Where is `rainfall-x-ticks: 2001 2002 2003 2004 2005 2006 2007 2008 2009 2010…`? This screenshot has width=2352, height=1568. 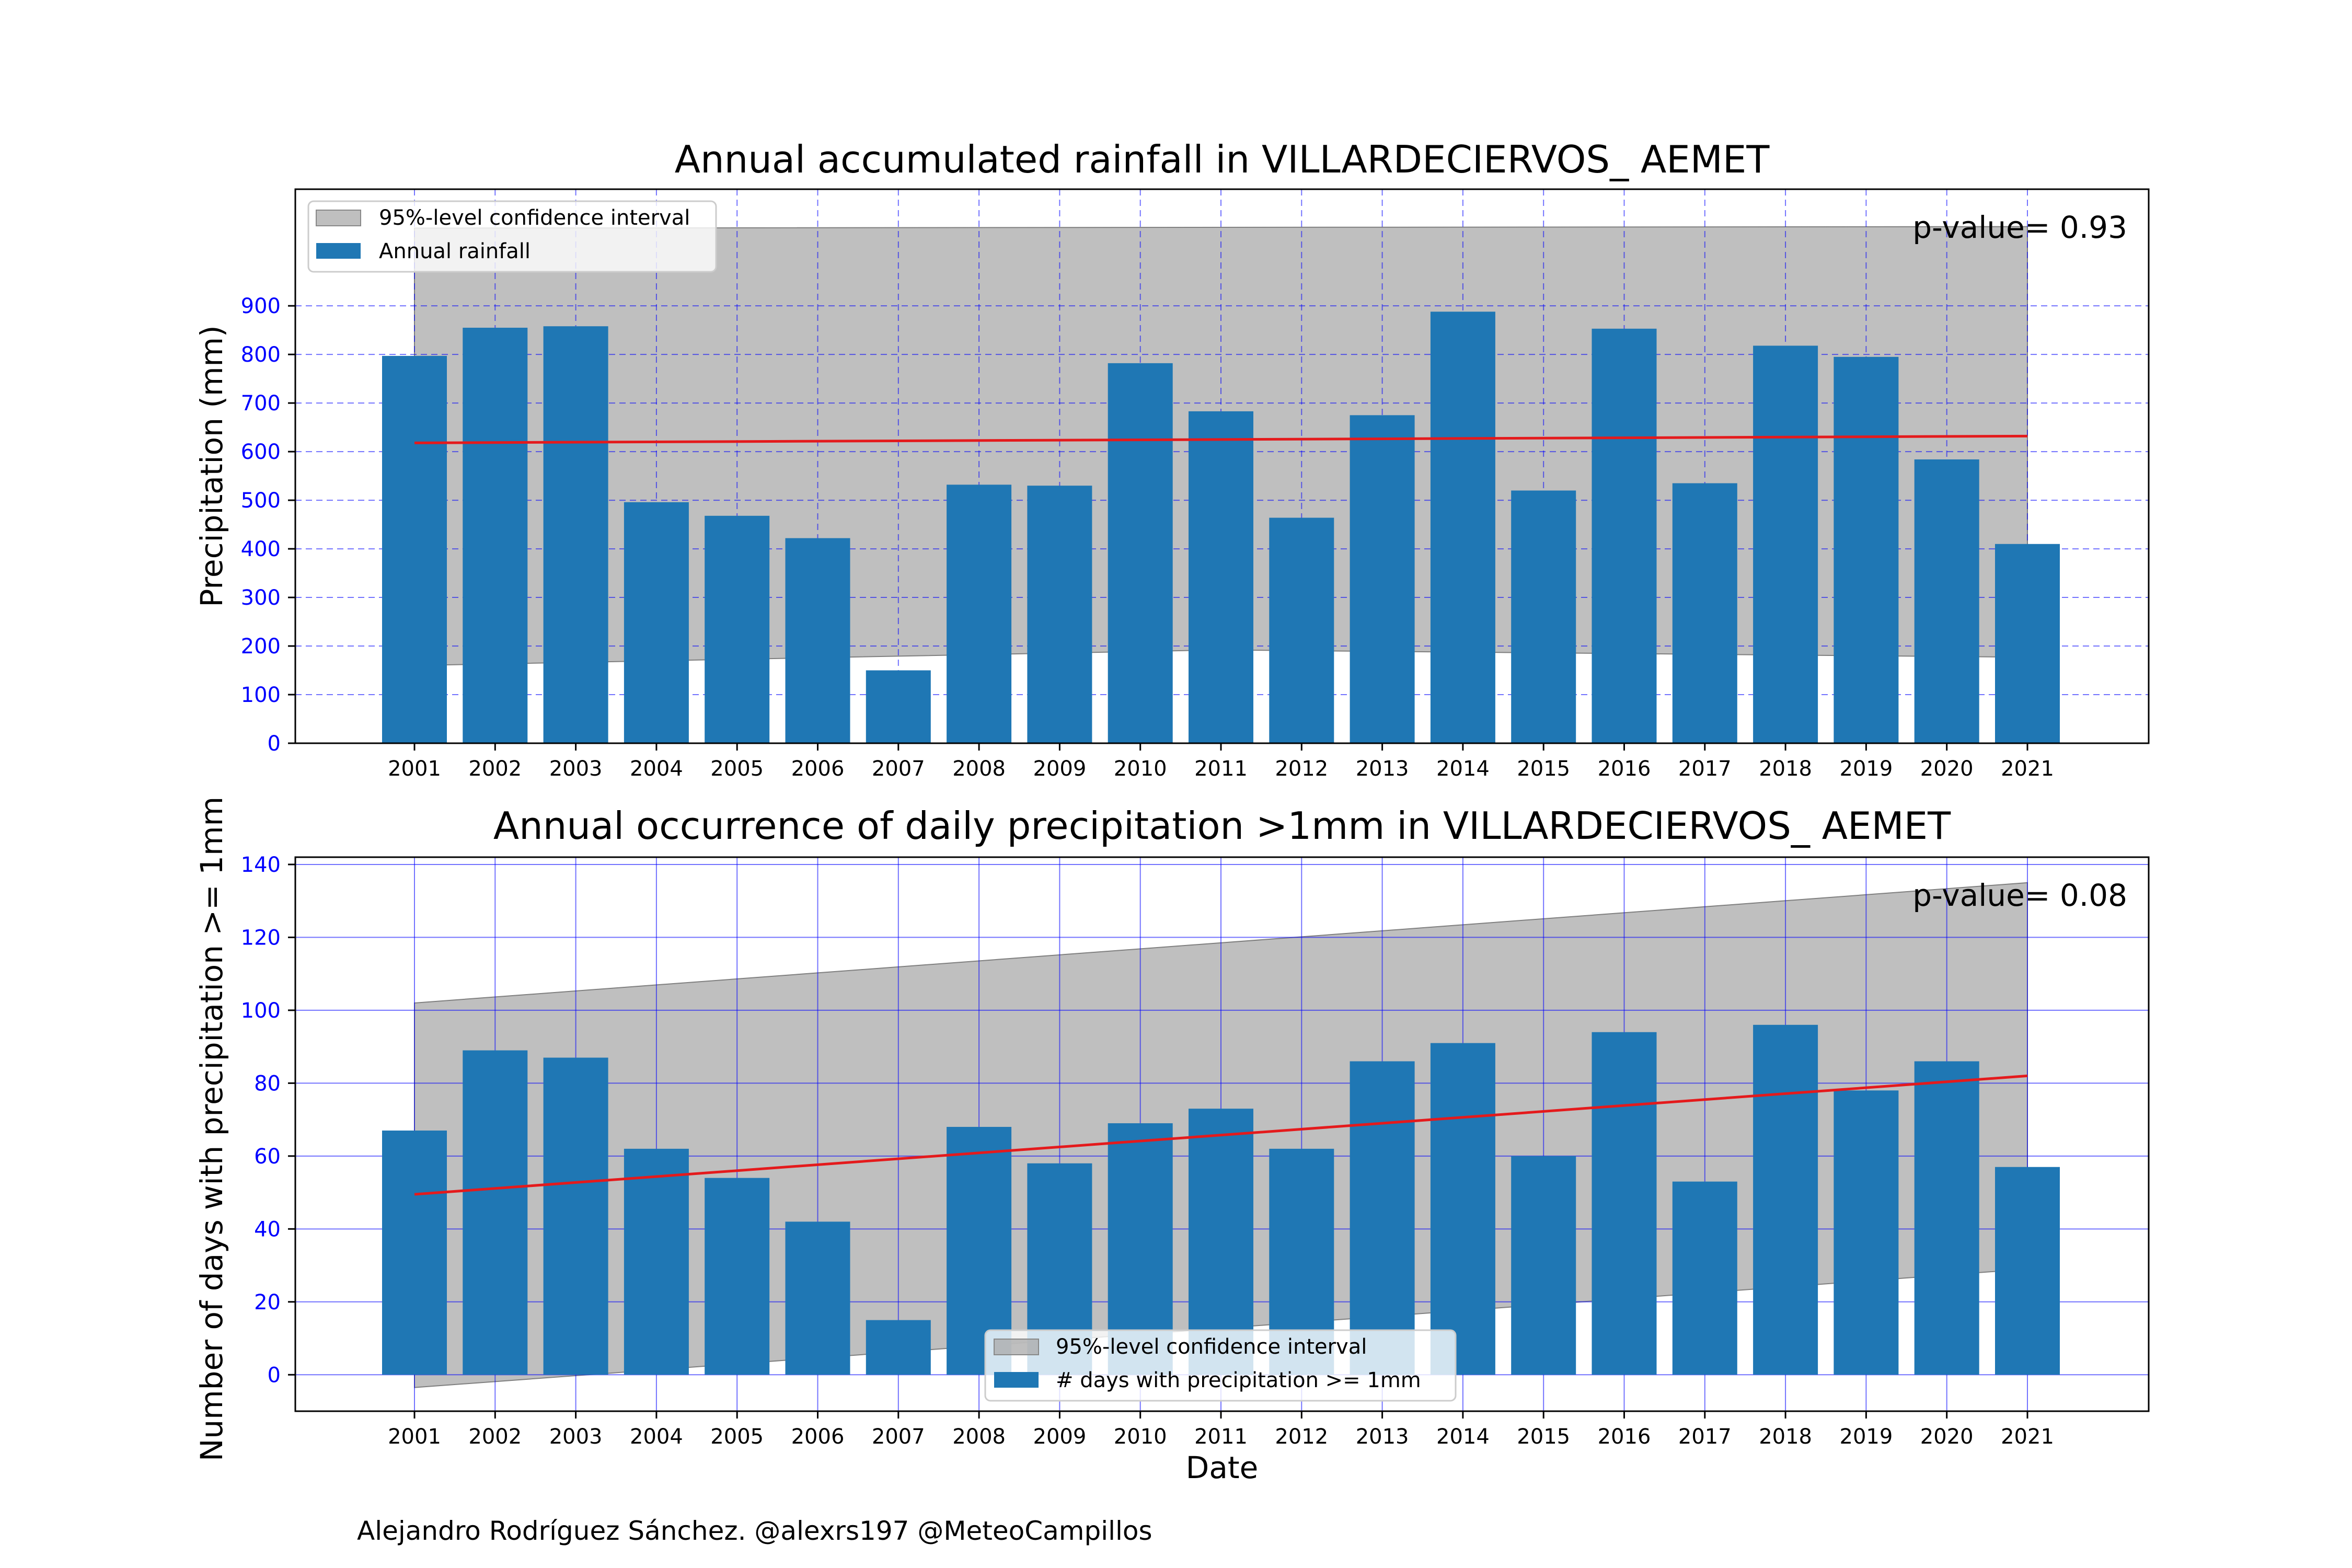 rainfall-x-ticks: 2001 2002 2003 2004 2005 2006 2007 2008 2009 2010… is located at coordinates (1221, 762).